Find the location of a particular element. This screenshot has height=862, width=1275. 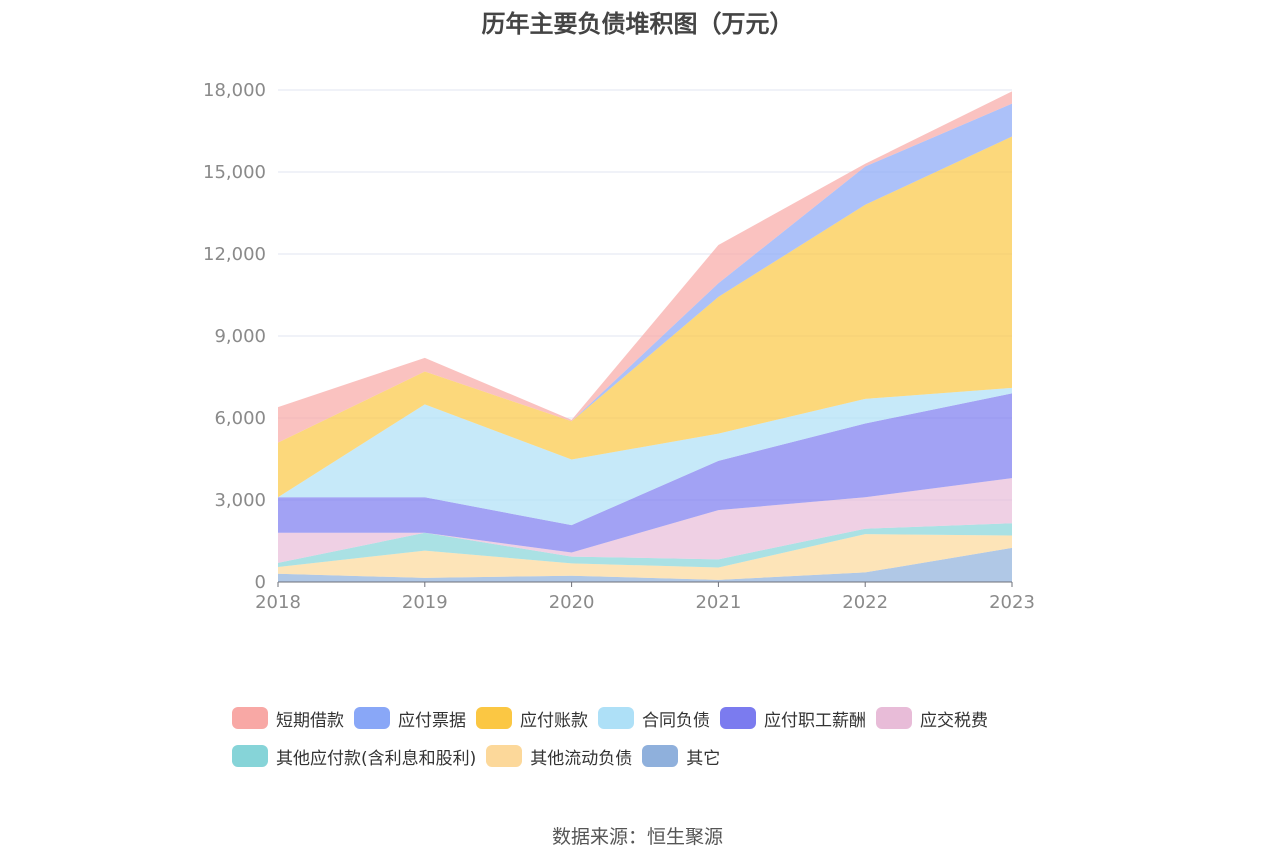

legend-item: 其它 is located at coordinates (681, 756).